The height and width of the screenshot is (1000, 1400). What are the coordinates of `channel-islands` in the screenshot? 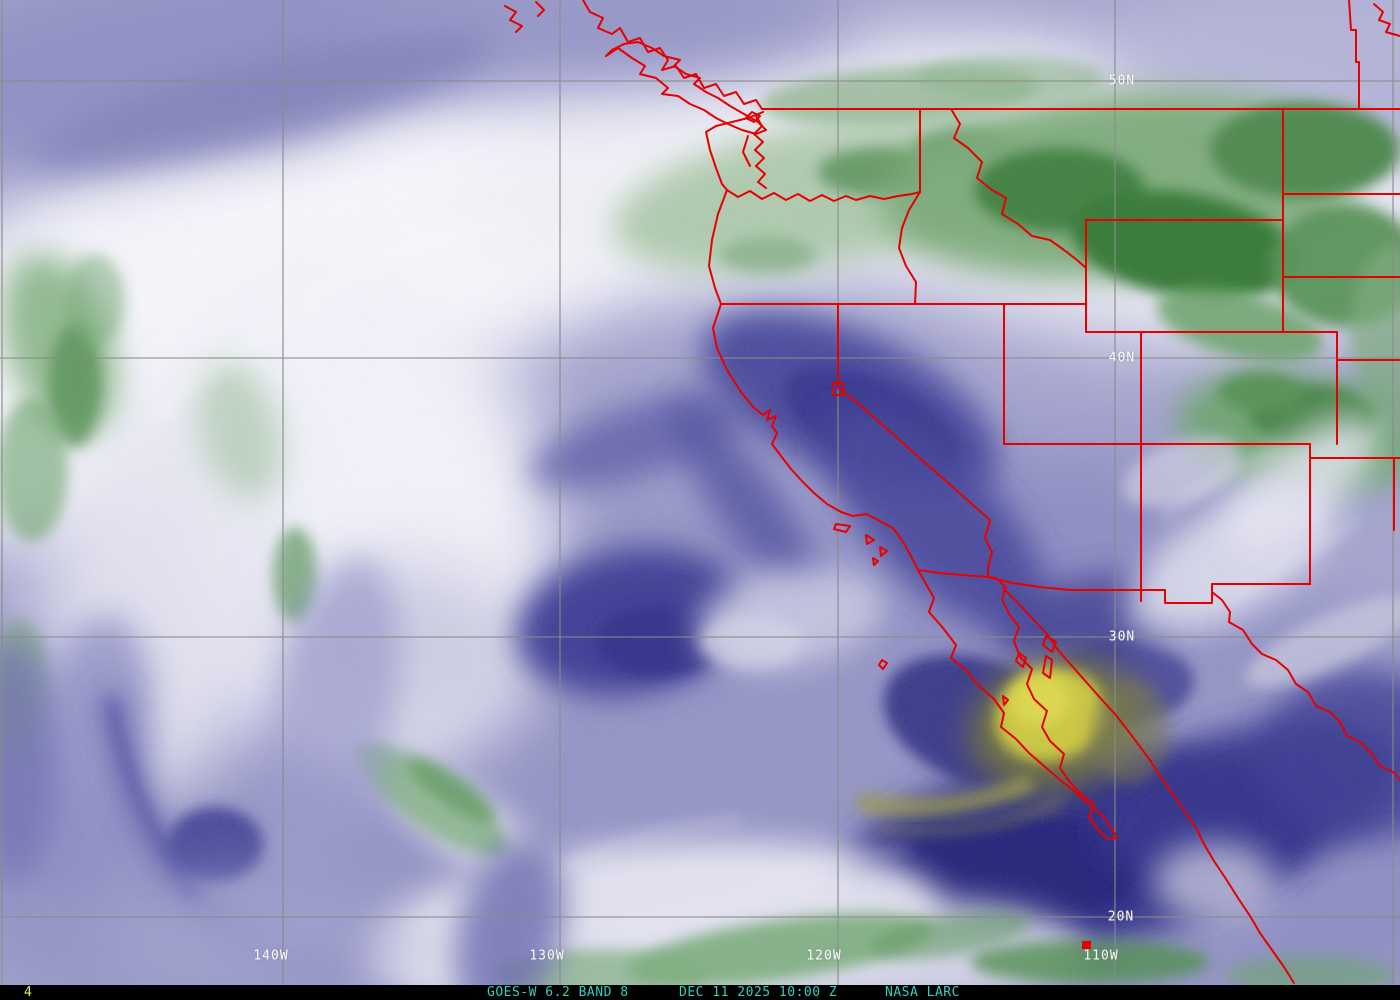 It's located at (860, 544).